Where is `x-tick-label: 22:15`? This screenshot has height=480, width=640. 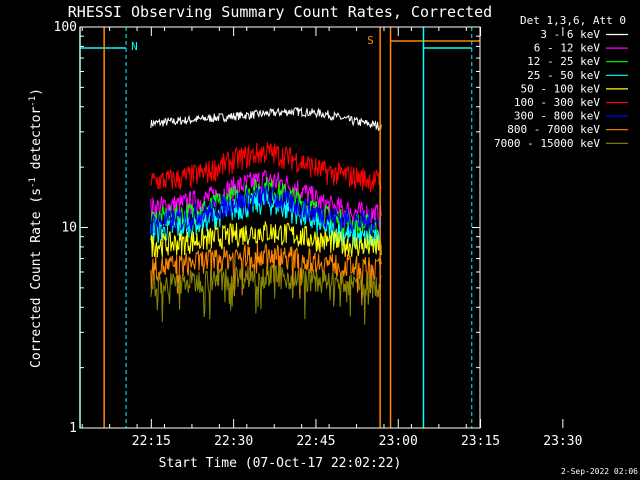
x-tick-label: 22:15 is located at coordinates (151, 441).